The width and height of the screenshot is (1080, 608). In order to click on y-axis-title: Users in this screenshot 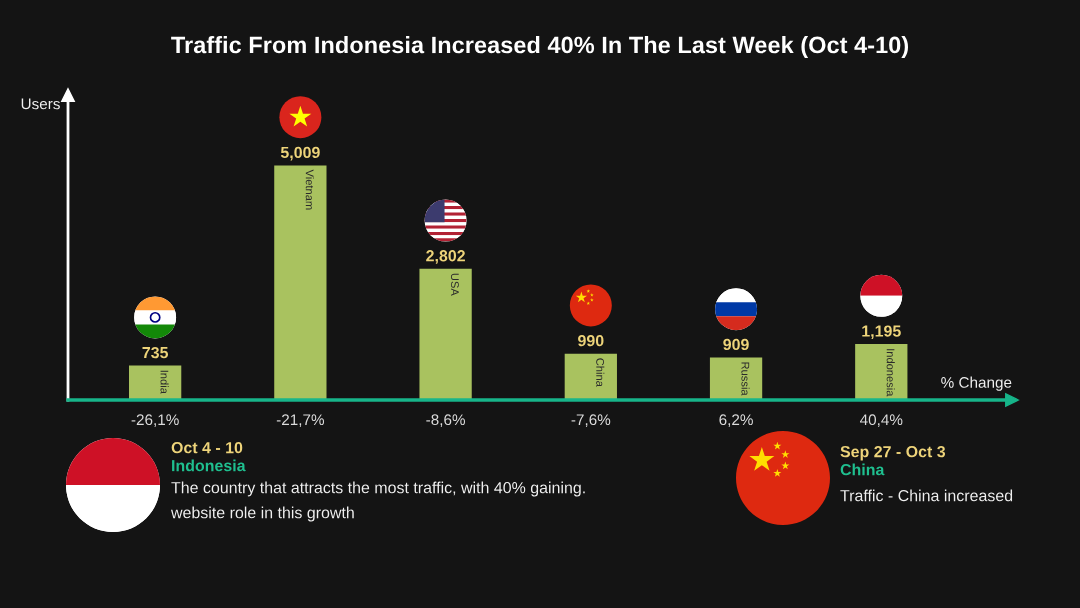, I will do `click(40, 104)`.